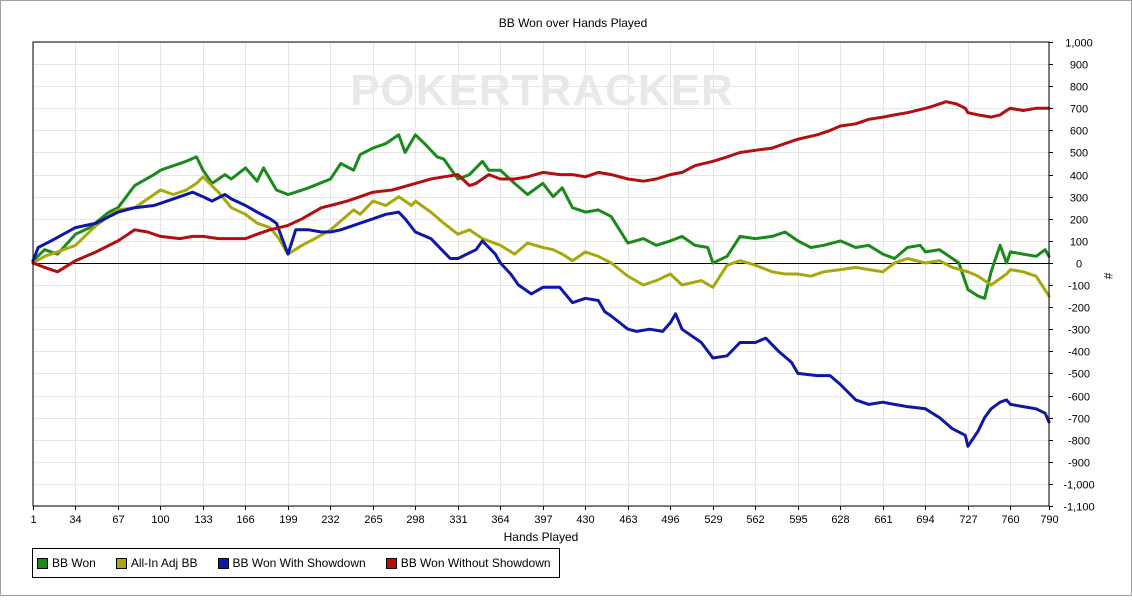 This screenshot has width=1132, height=600. Describe the element at coordinates (1079, 398) in the screenshot. I see `y-tick-label: -600` at that location.